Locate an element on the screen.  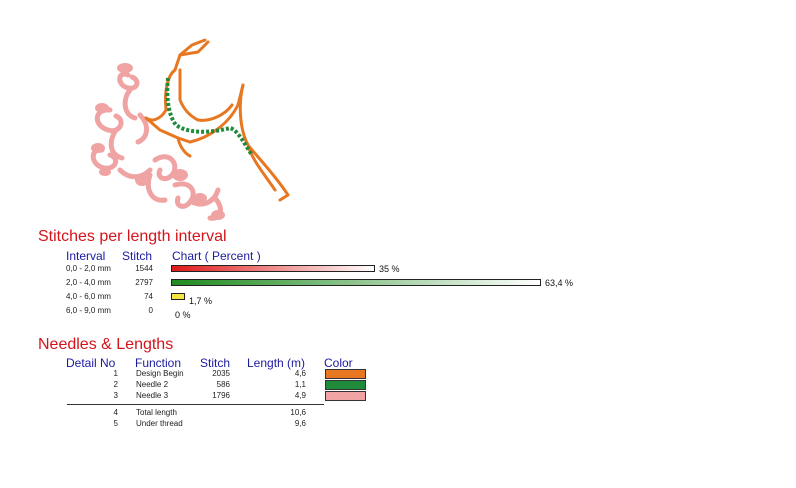
needle-no-cell: 1 is located at coordinates (115, 373).